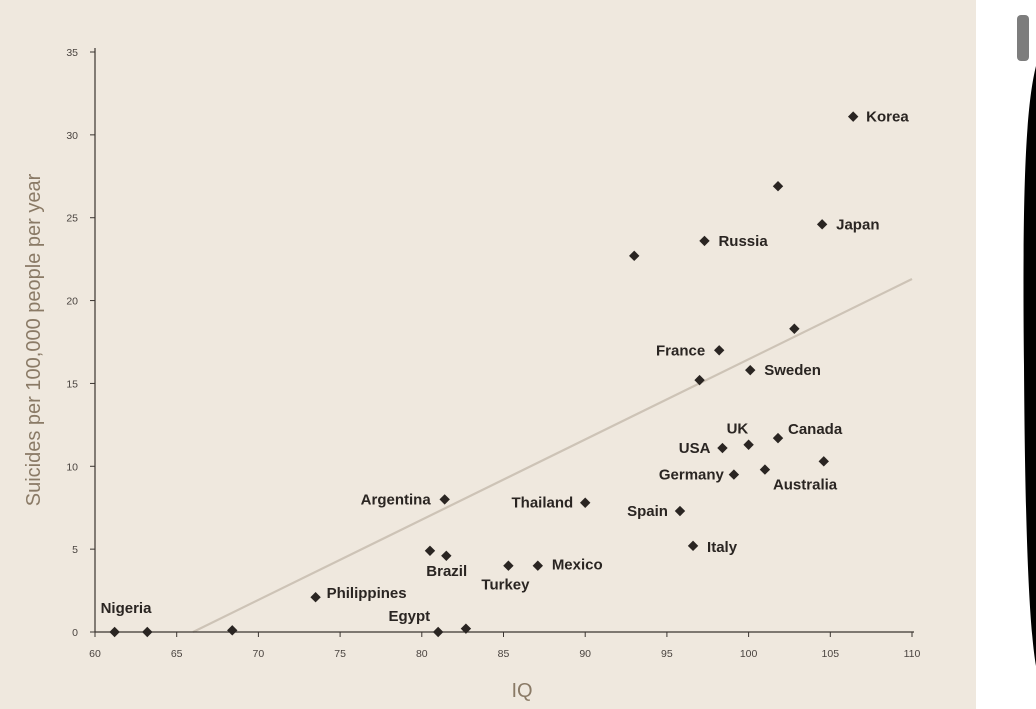 The width and height of the screenshot is (1036, 709). I want to click on x-tick-label: 85, so click(504, 654).